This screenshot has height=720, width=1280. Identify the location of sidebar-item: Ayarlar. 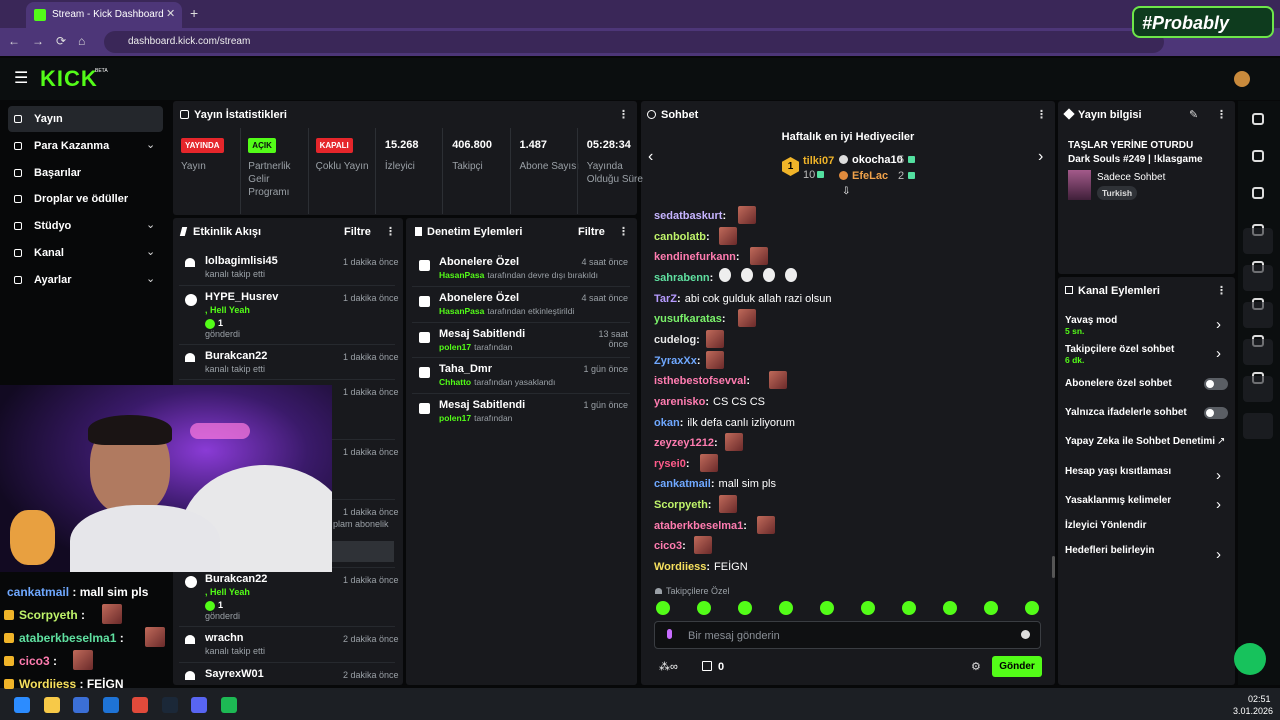
(53, 279).